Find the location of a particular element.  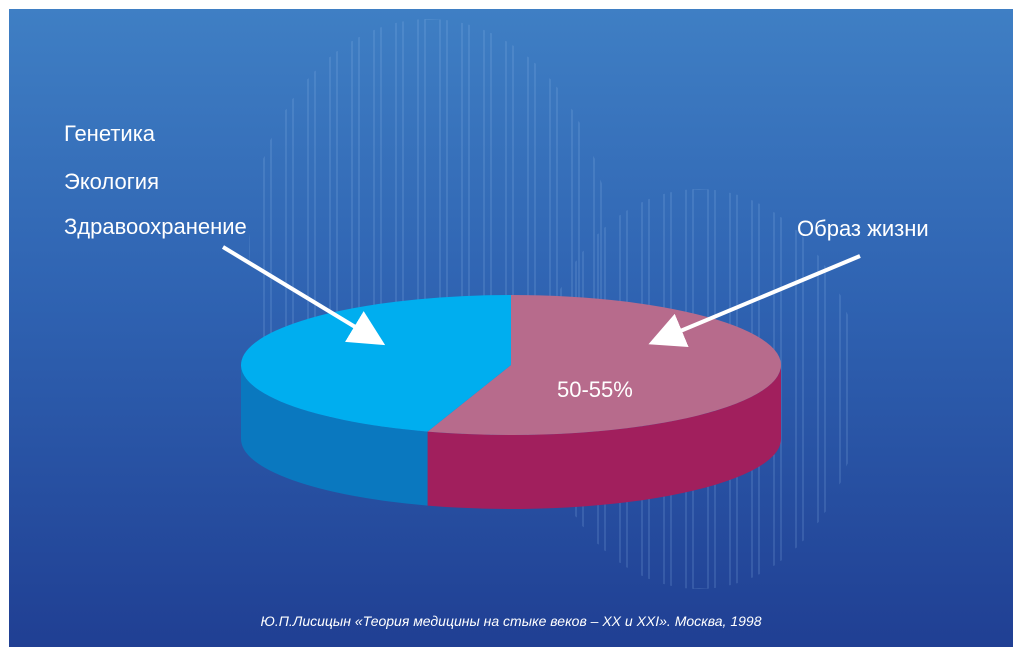

right-arrow is located at coordinates (754, 301).